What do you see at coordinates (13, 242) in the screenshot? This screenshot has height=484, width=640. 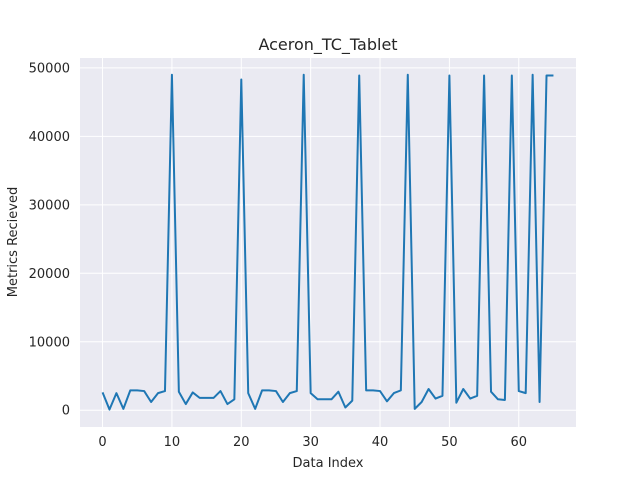 I see `y-axis-label: Metrics Recieved` at bounding box center [13, 242].